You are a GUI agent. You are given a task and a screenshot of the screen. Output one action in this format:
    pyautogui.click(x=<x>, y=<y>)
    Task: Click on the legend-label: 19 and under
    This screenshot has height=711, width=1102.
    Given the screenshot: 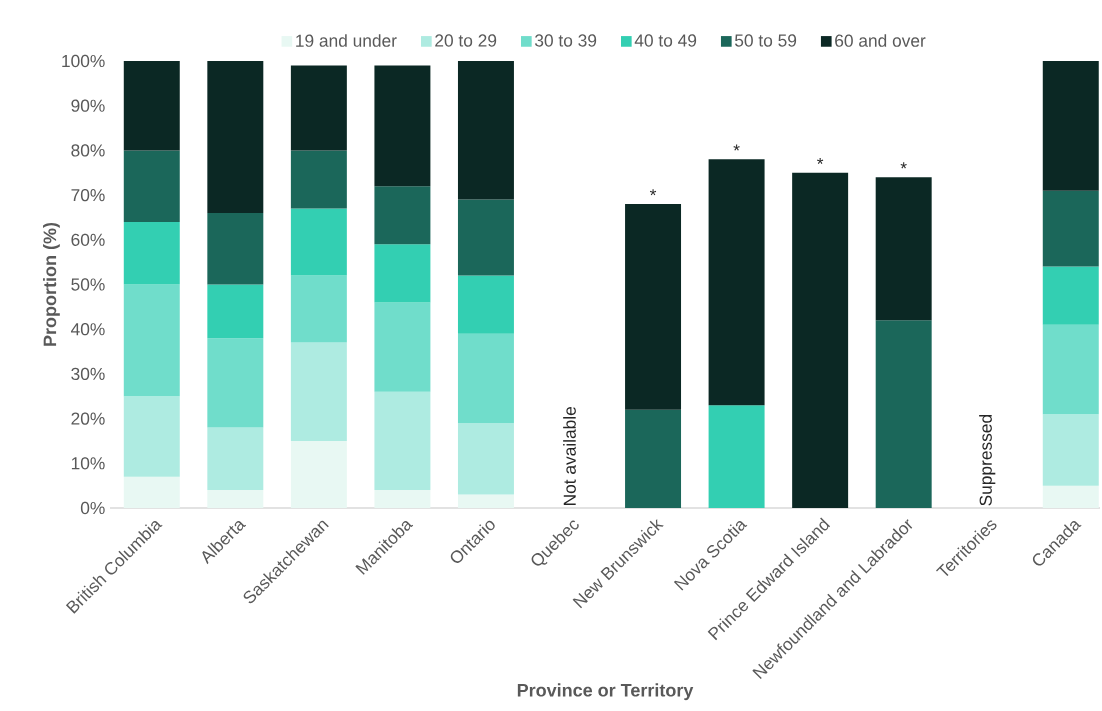 What is the action you would take?
    pyautogui.click(x=346, y=40)
    